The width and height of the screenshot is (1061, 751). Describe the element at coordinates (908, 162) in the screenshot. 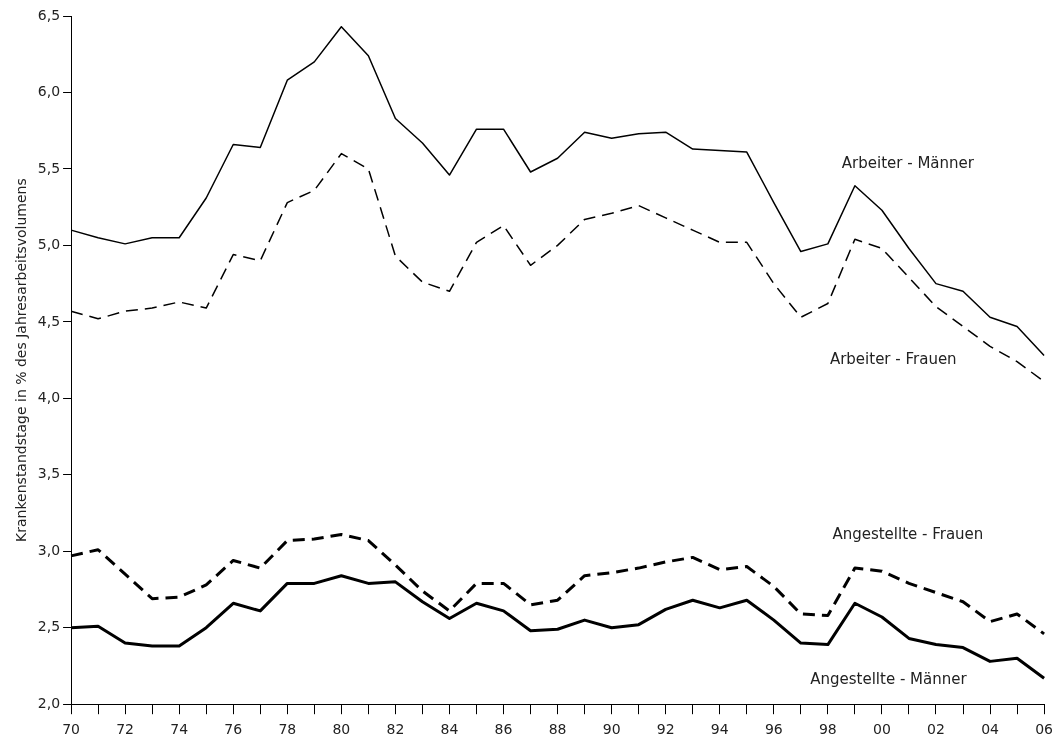

I see `series-label: Arbeiter - Männer` at that location.